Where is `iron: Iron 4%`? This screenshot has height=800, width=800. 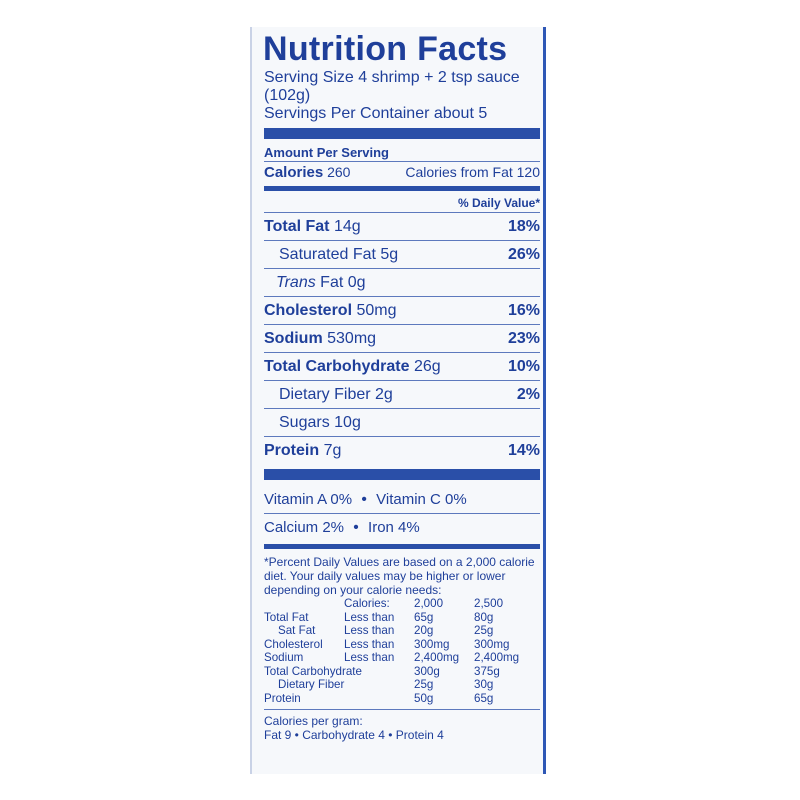
iron: Iron 4% is located at coordinates (394, 527).